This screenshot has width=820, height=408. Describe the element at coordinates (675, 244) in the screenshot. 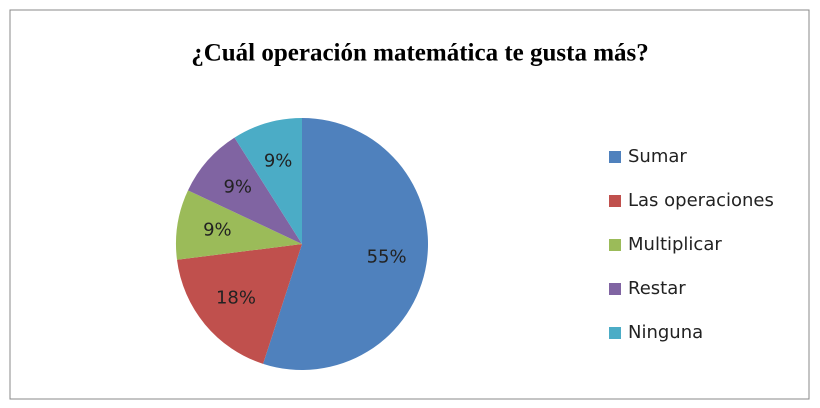

I see `legend-label: Multiplicar` at that location.